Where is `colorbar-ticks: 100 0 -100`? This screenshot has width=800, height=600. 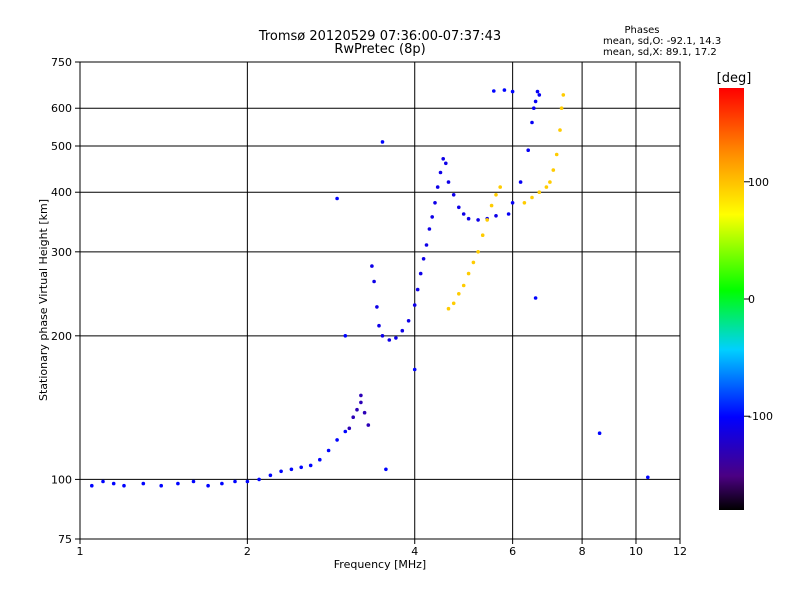 colorbar-ticks: 100 0 -100 is located at coordinates (758, 299).